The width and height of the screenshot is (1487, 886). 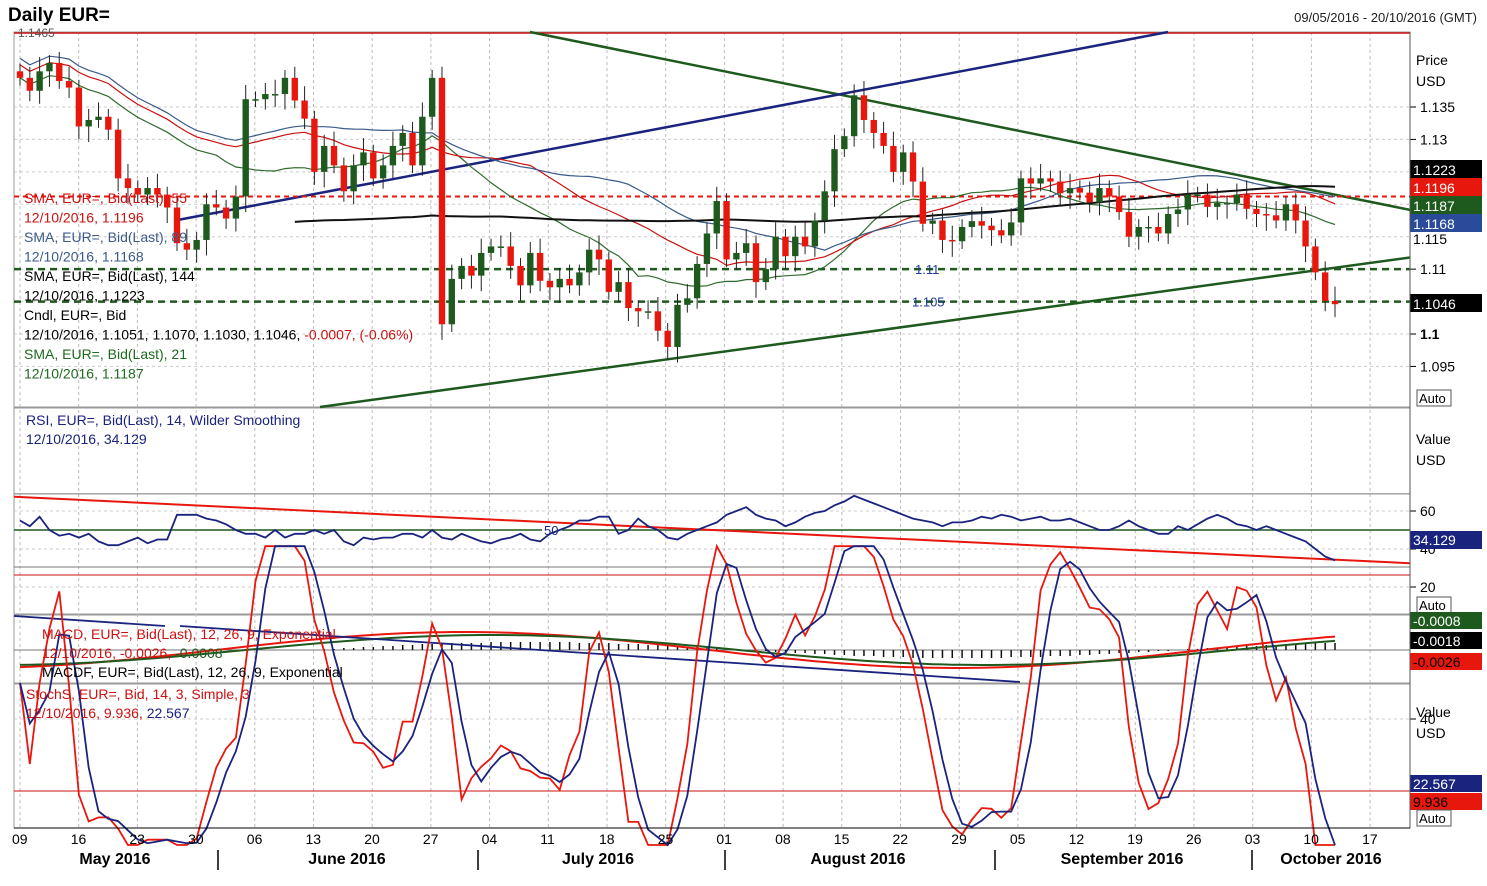 What do you see at coordinates (970, 121) in the screenshot?
I see `trend-resistance` at bounding box center [970, 121].